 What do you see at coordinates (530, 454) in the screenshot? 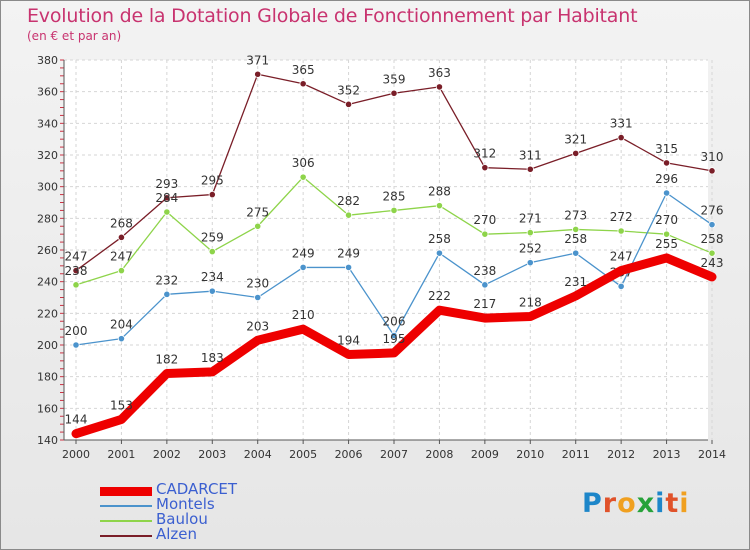
I see `x-tick-label: 2010` at bounding box center [530, 454].